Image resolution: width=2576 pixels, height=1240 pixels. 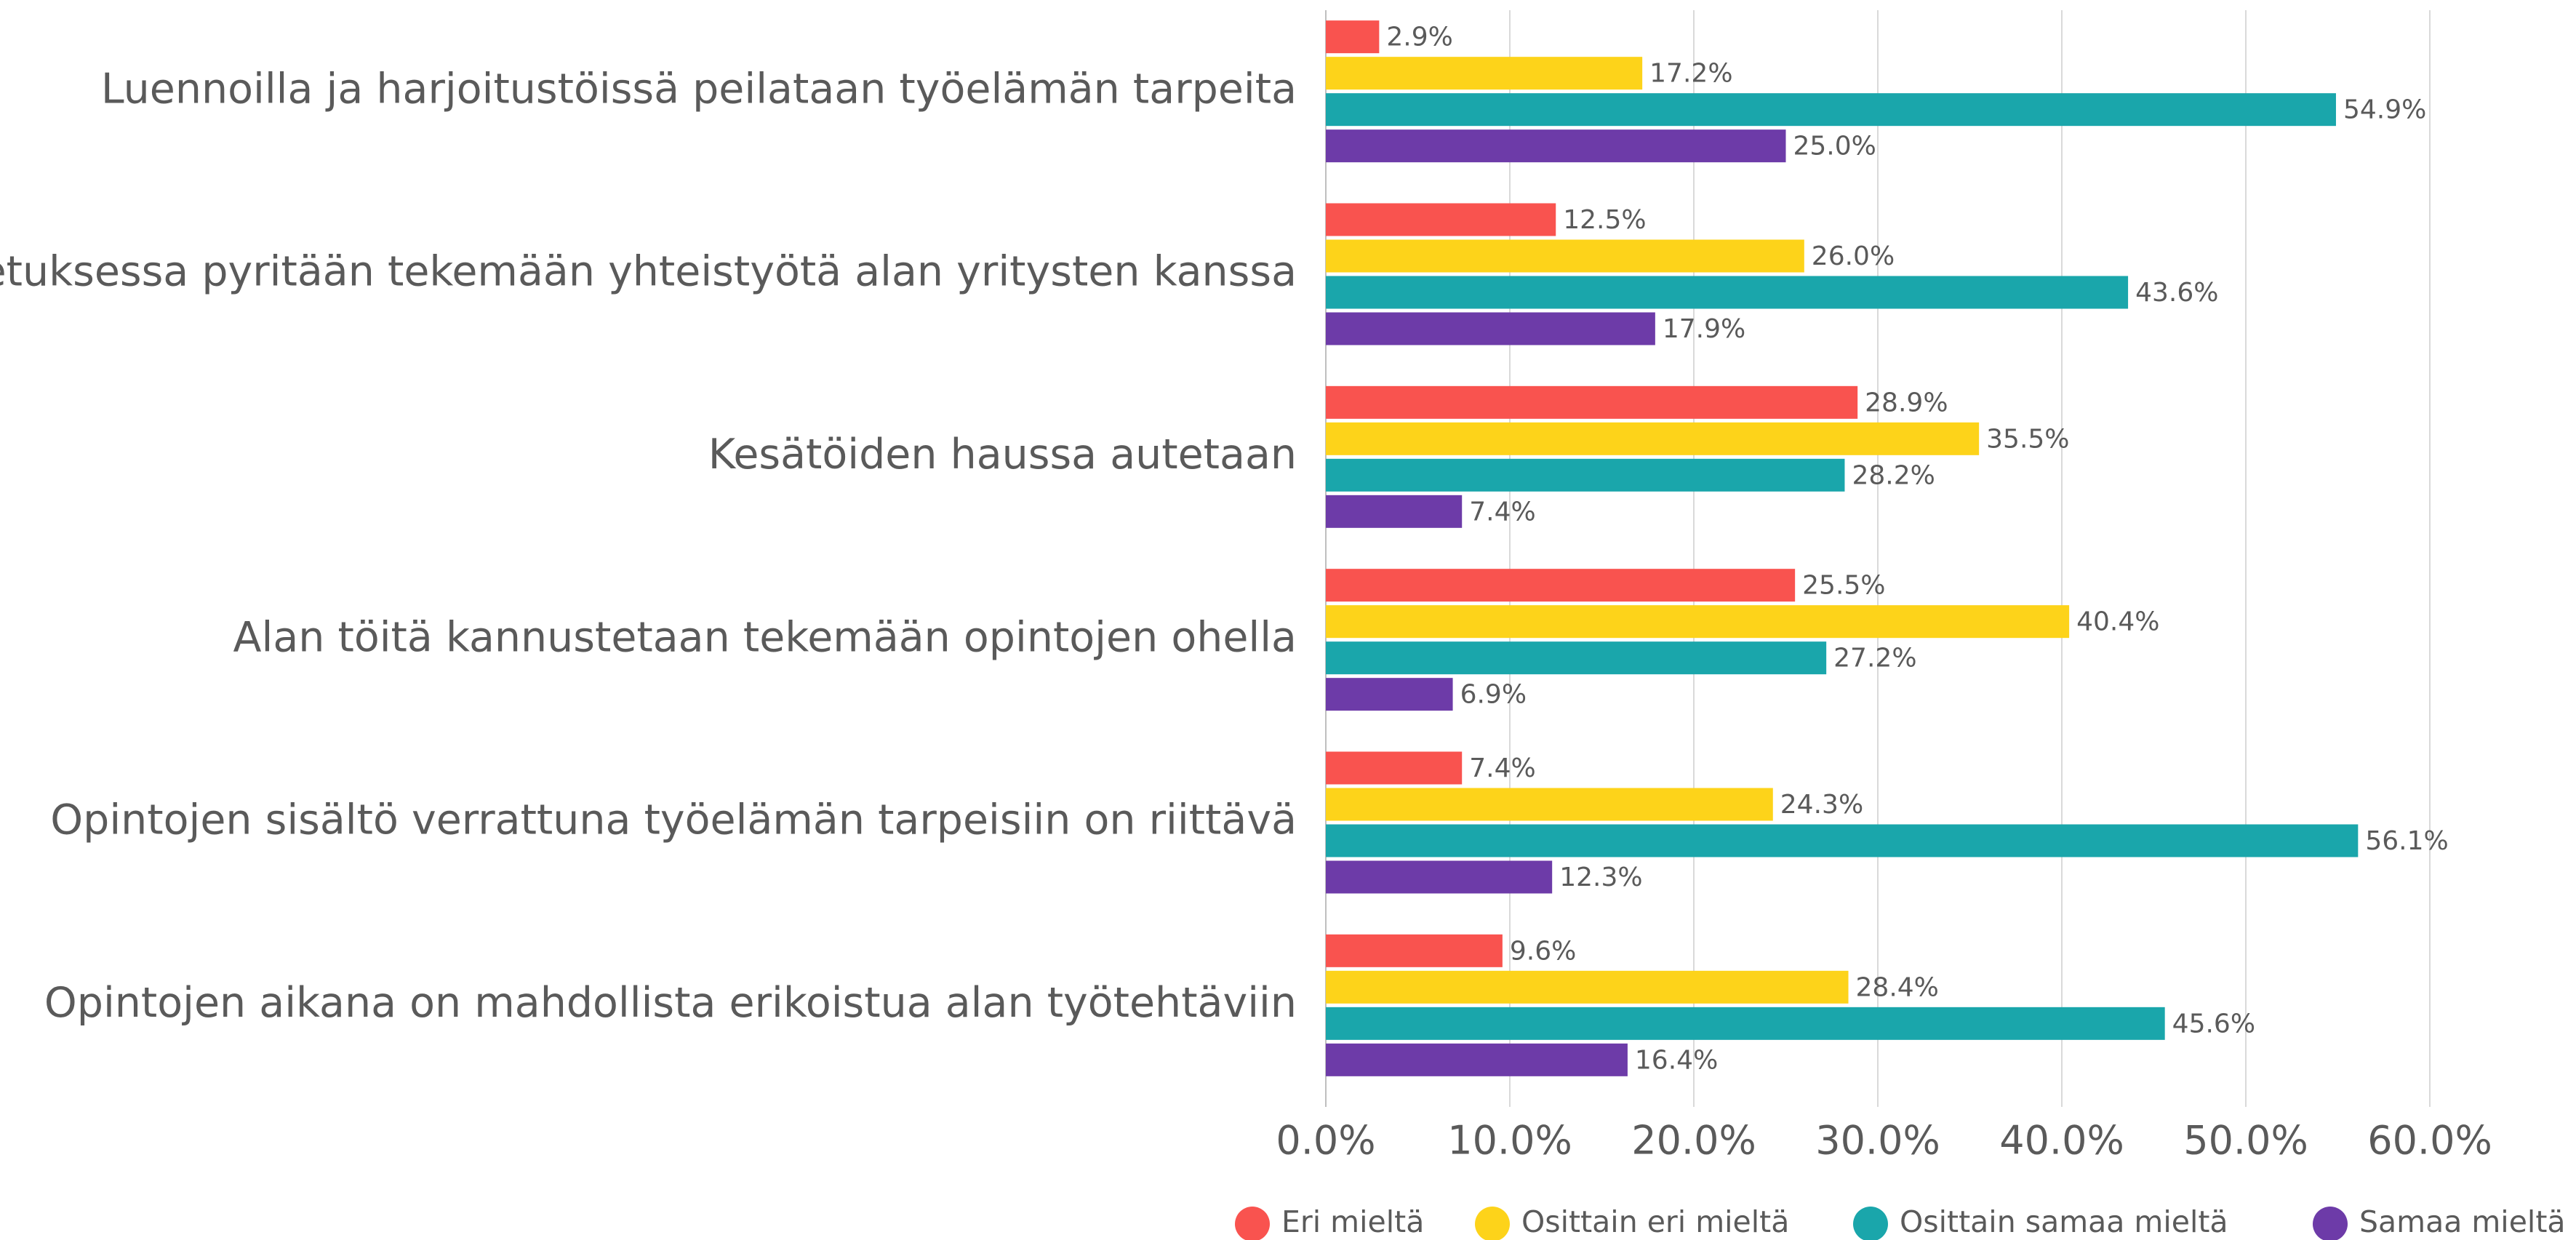 What do you see at coordinates (1543, 951) in the screenshot?
I see `value-label: 9.6%` at bounding box center [1543, 951].